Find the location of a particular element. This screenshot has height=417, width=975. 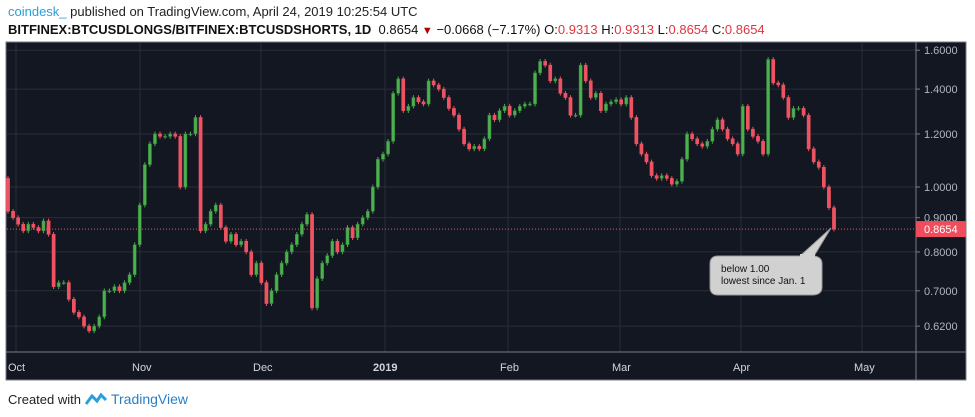

y-tick-label: 0.7000 is located at coordinates (941, 292).